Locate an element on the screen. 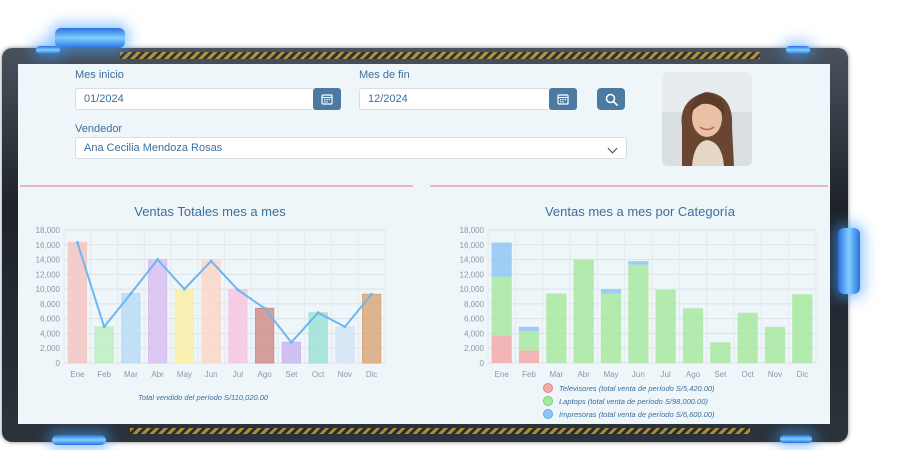 This screenshot has width=900, height=450. chart1-ytick-label: 12,000 is located at coordinates (48, 274).